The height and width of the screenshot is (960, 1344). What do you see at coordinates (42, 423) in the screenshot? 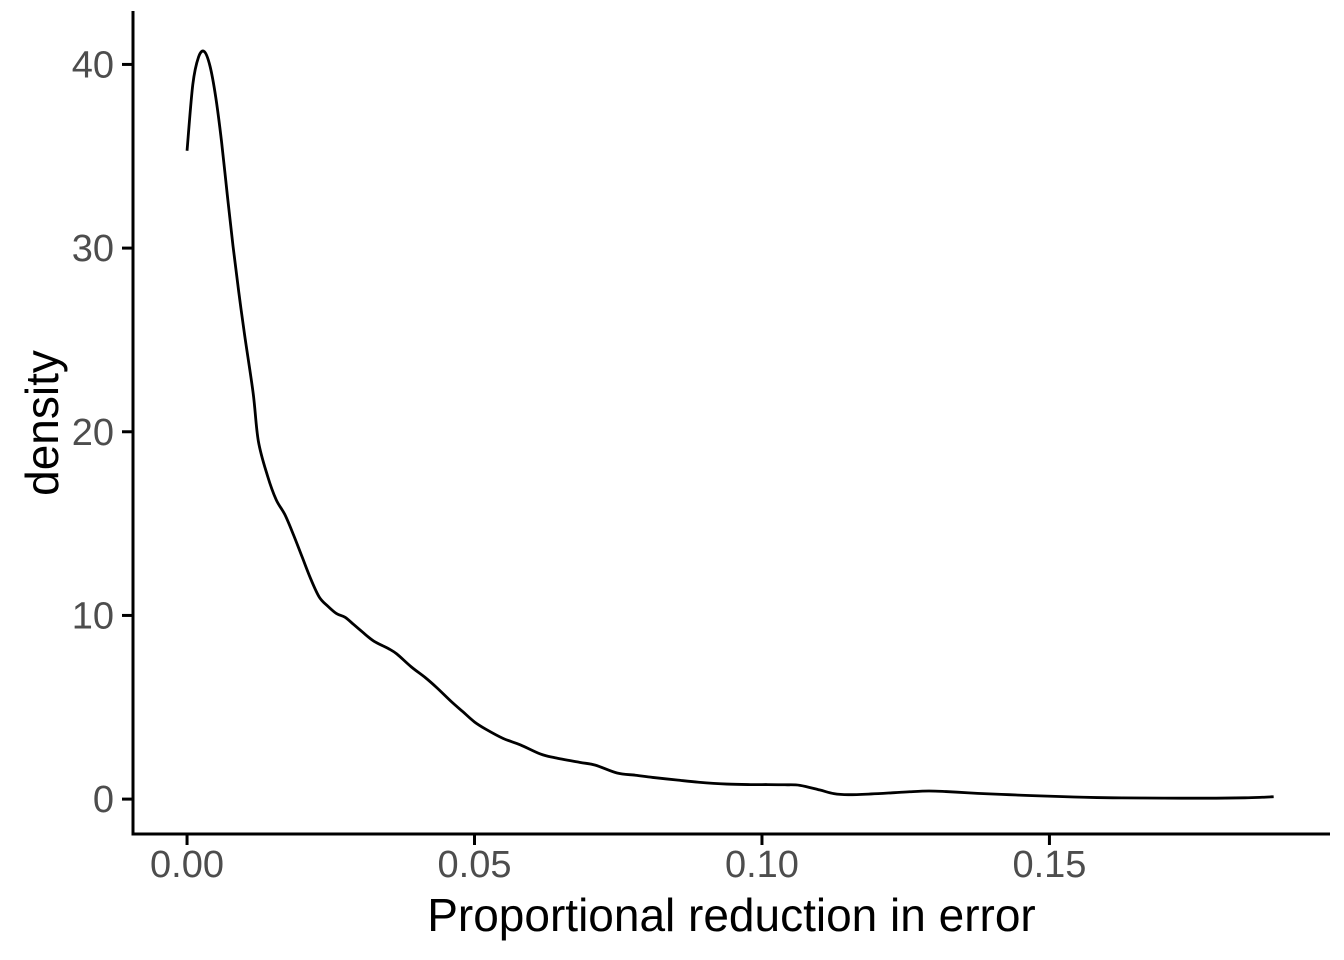
I see `y-axis-title: density` at bounding box center [42, 423].